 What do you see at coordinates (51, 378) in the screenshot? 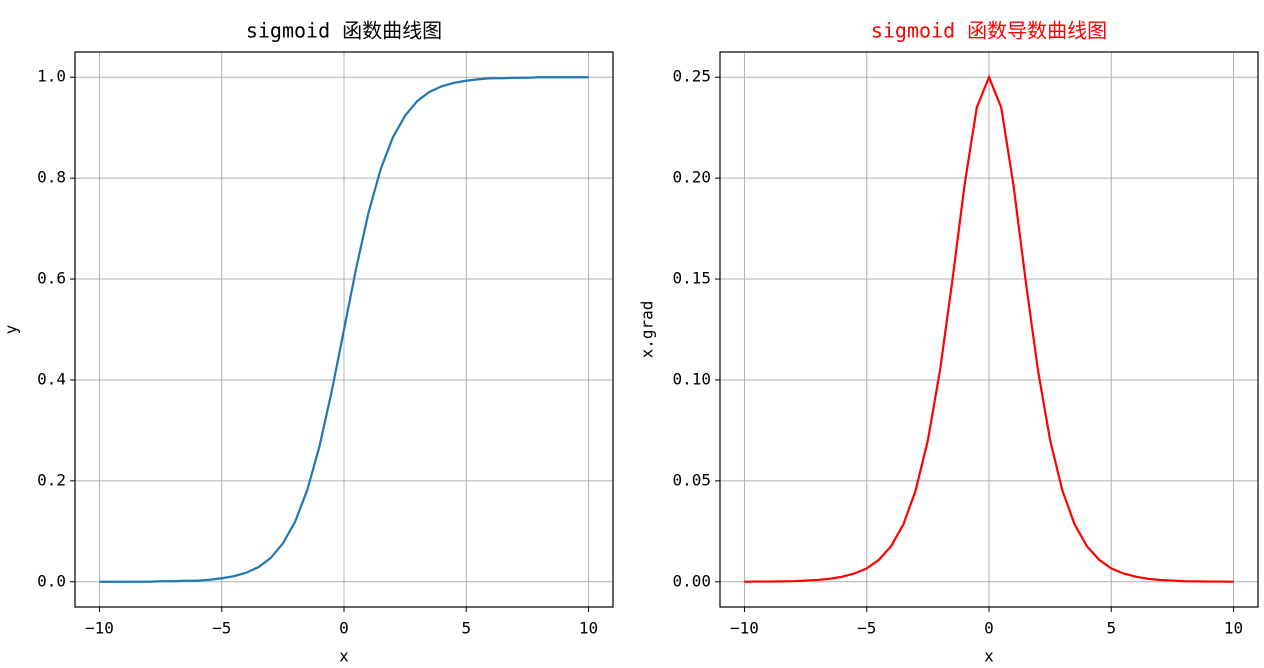
I see `y-tick-label: 0.4` at bounding box center [51, 378].